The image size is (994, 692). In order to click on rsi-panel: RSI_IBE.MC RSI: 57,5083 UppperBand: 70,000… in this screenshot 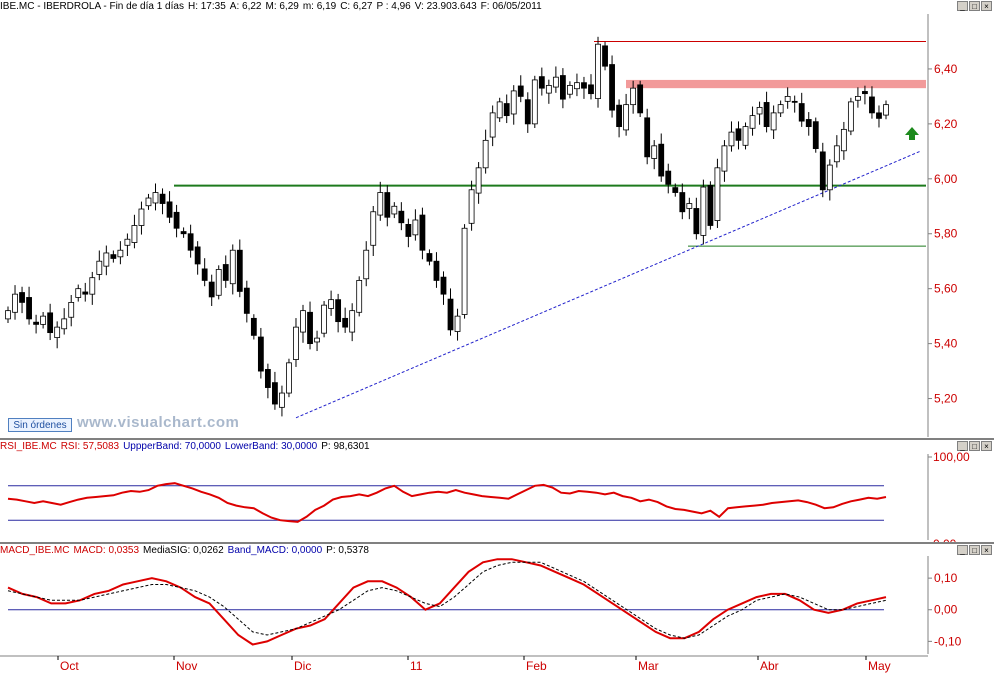, I will do `click(497, 491)`.